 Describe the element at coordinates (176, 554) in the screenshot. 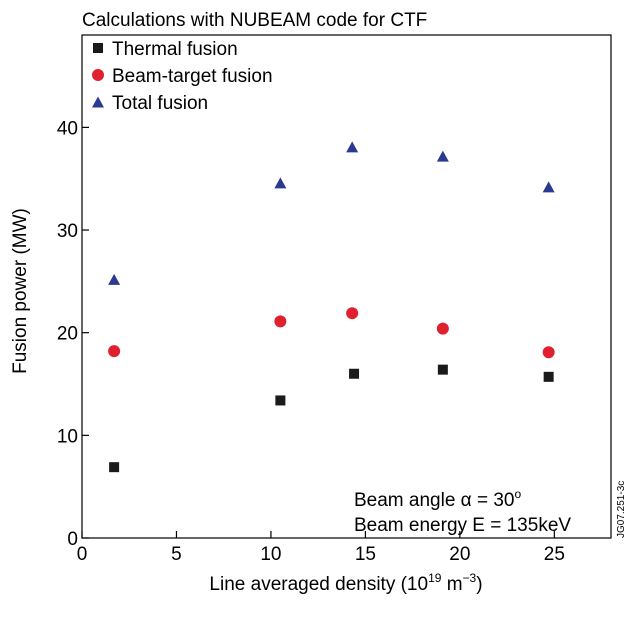

I see `x-tick-label: 5` at that location.